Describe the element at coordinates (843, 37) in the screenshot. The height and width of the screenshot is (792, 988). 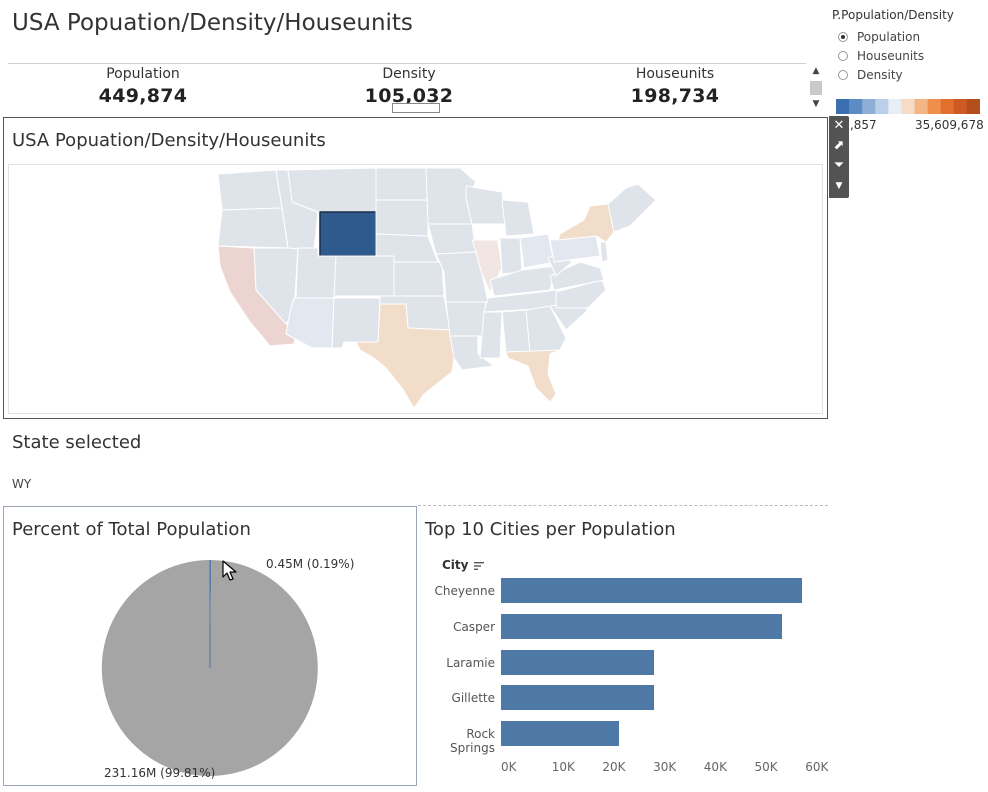
I see `radio-selected-icon` at that location.